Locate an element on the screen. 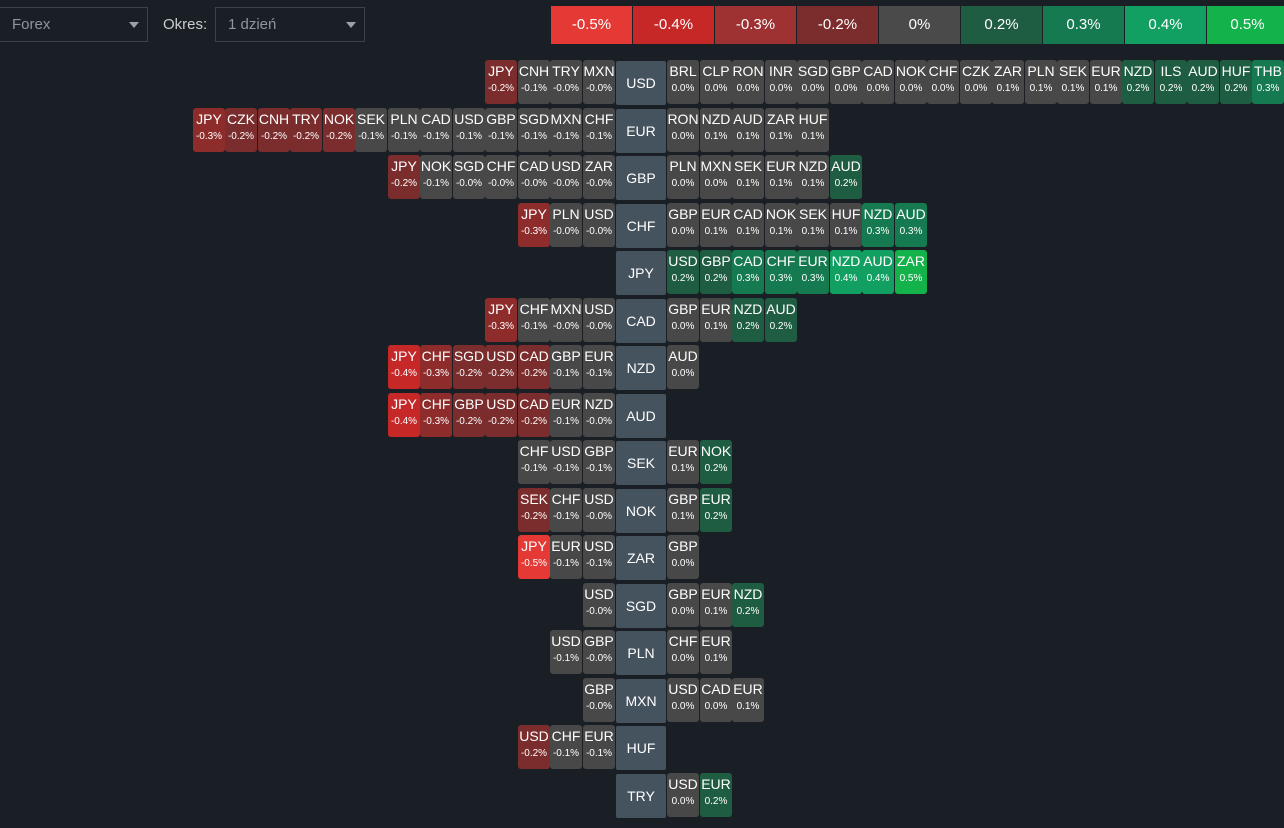 The image size is (1284, 828). pair-cell: PLN -0.0% is located at coordinates (566, 224).